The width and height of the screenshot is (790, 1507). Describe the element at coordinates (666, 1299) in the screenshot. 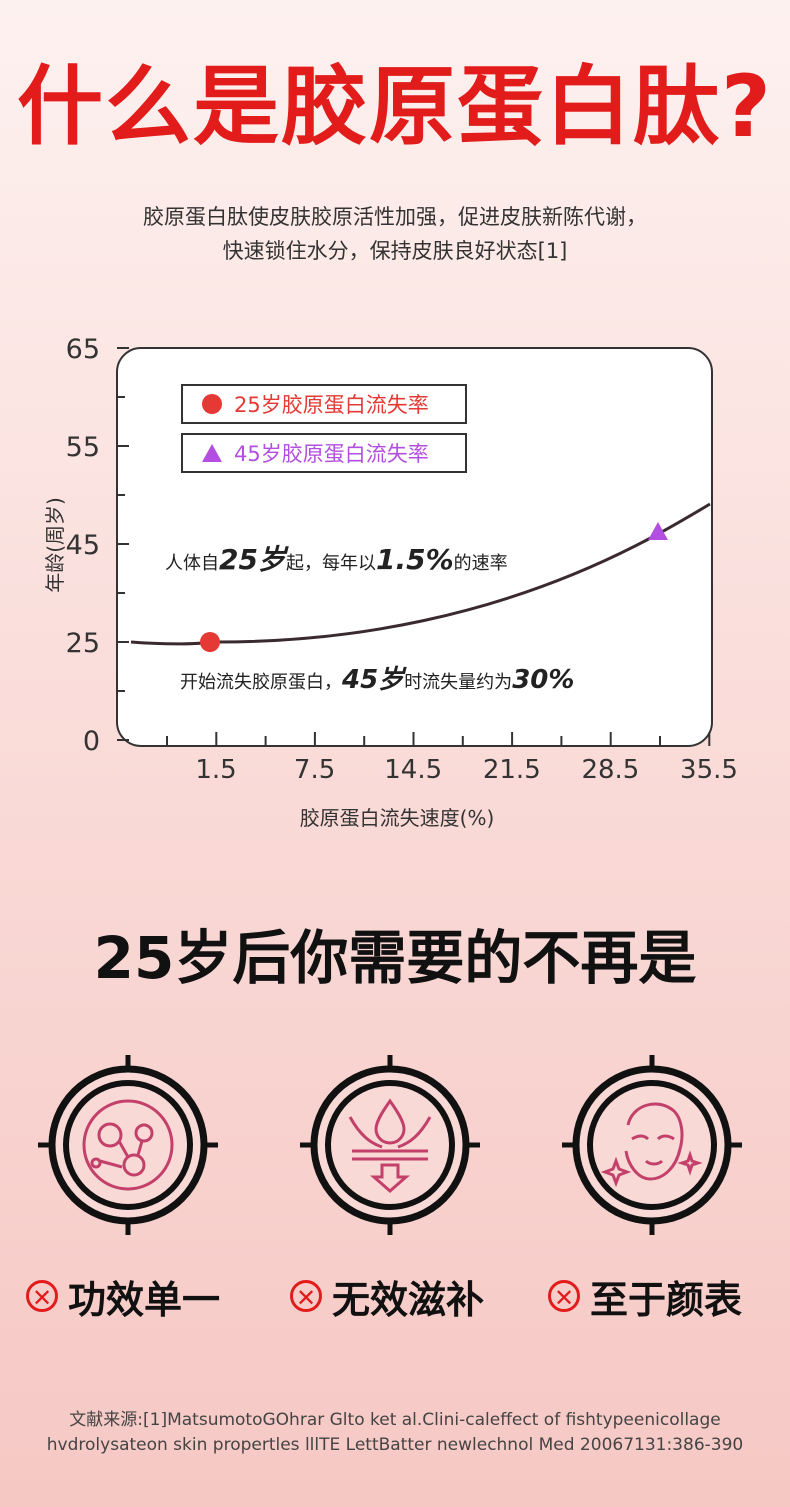

I see `item-label-text-3: 至于颜表` at that location.